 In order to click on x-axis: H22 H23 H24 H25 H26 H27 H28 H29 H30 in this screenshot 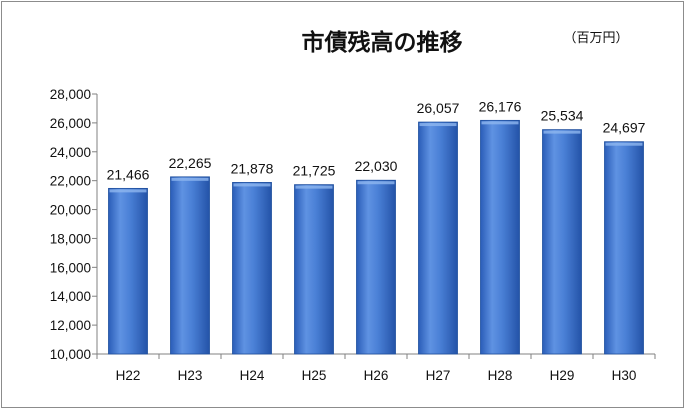, I will do `click(376, 368)`.